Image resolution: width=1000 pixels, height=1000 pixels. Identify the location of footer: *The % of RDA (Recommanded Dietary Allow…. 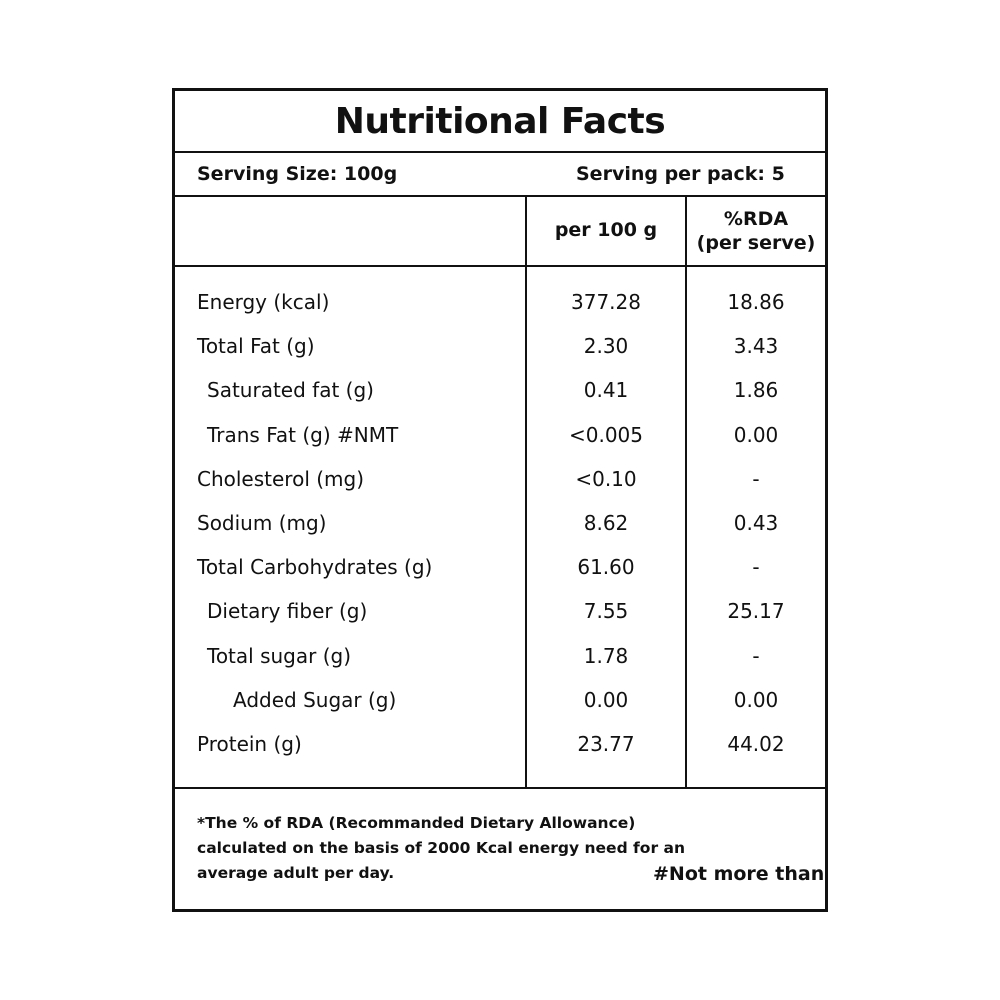
(500, 848).